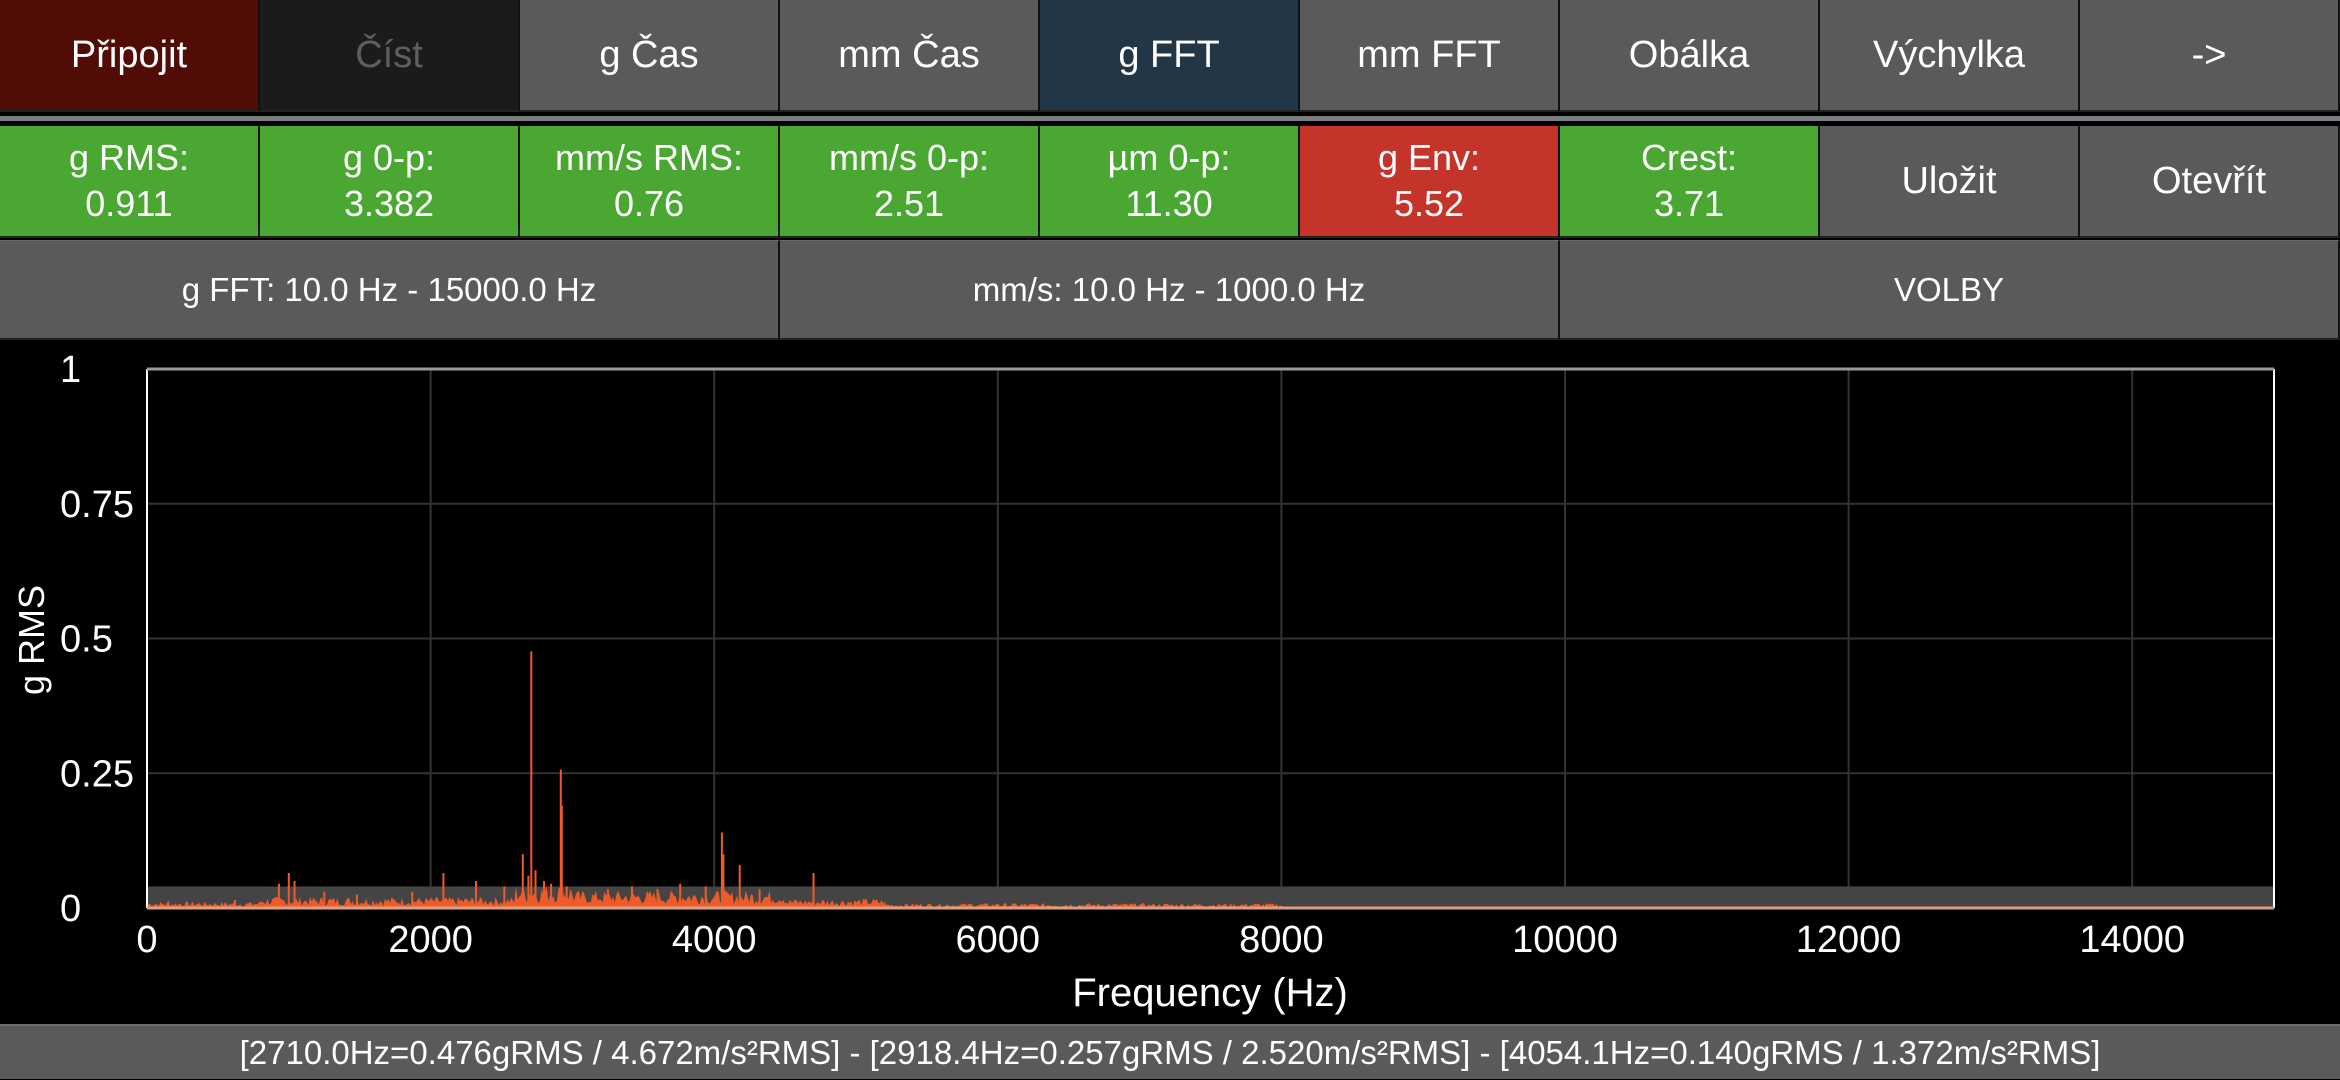 The image size is (2340, 1080). I want to click on stat-label: Crest:, so click(1688, 157).